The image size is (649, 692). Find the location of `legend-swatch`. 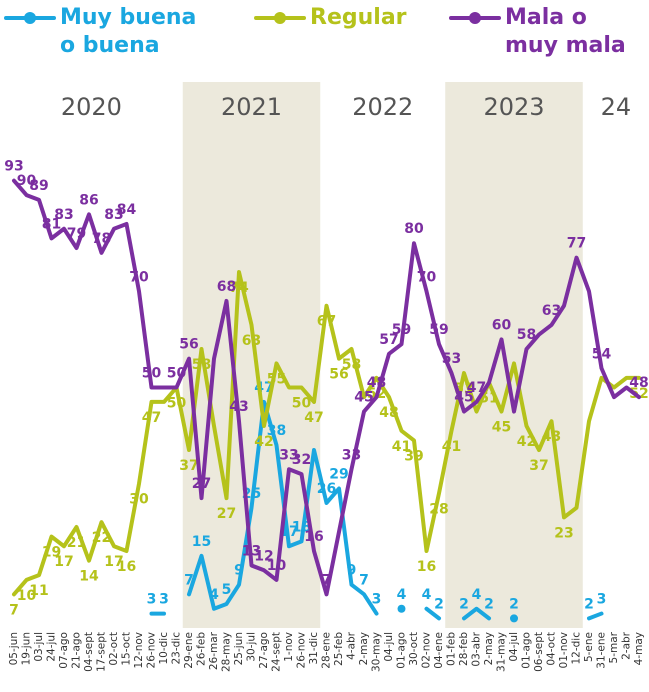

legend-swatch is located at coordinates (280, 18).